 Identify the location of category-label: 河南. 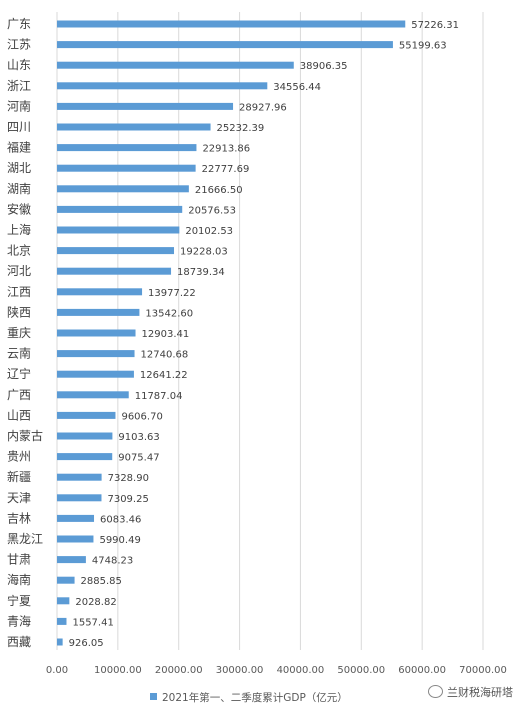
(19, 105).